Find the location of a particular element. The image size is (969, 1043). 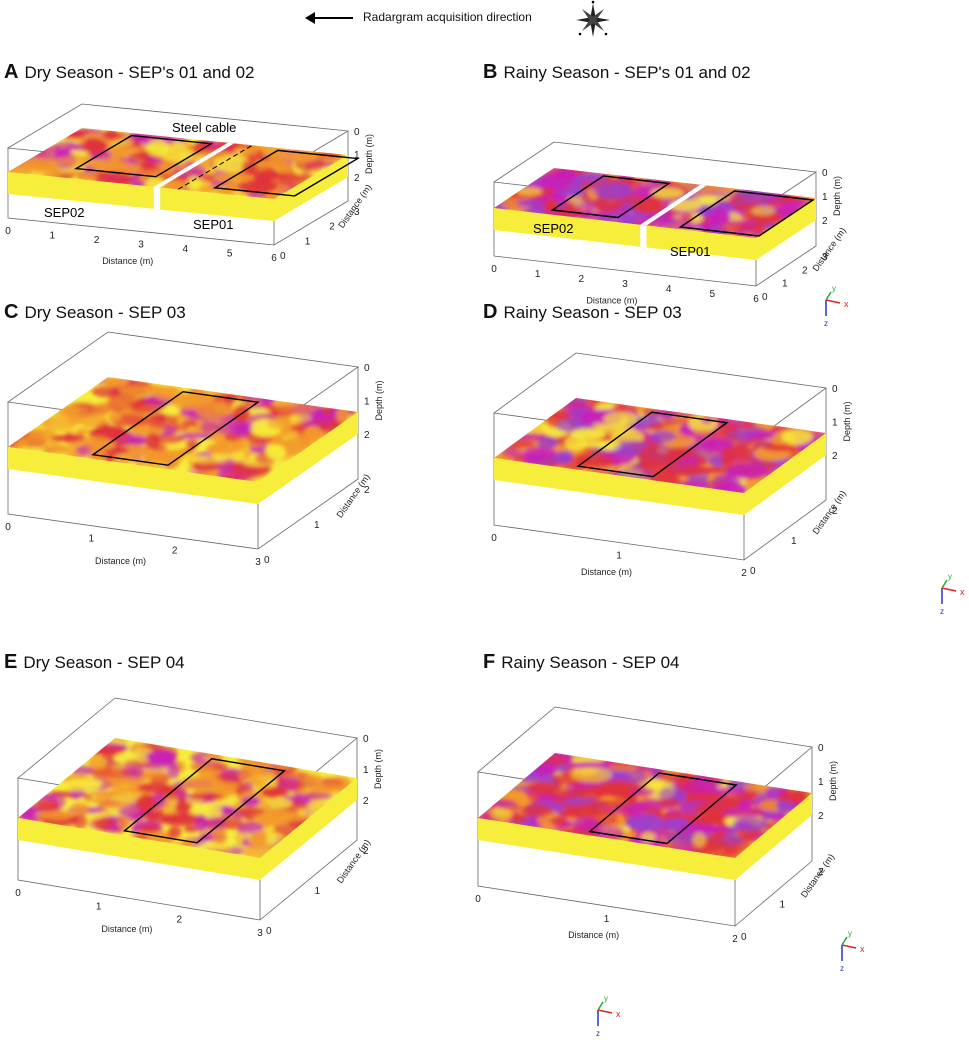

panel-d-title: D Rainy Season - SEP 03 is located at coordinates (582, 312).